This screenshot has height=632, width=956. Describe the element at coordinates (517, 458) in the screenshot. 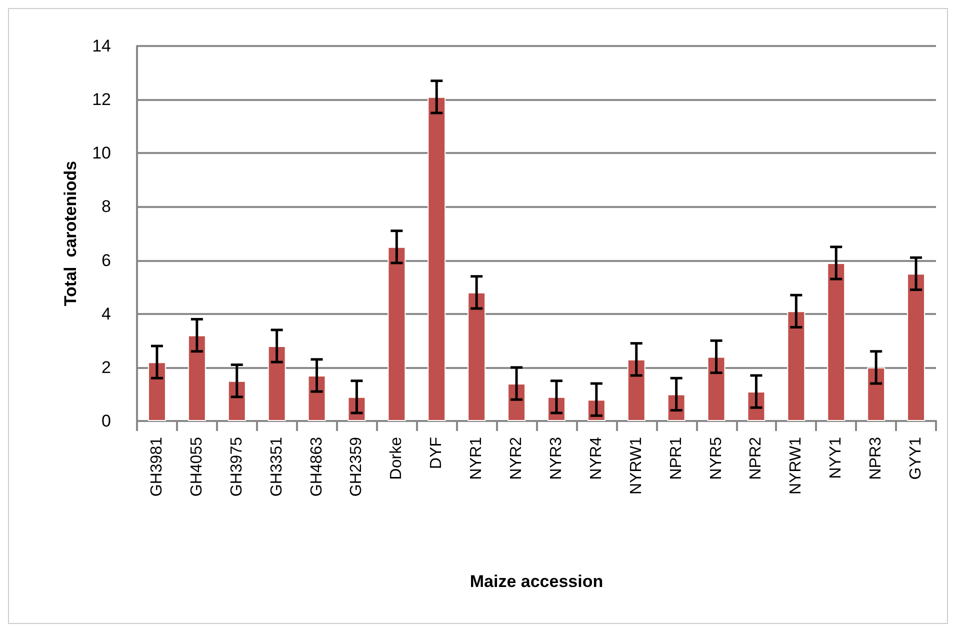

I see `x-tick-label: NYR2` at that location.